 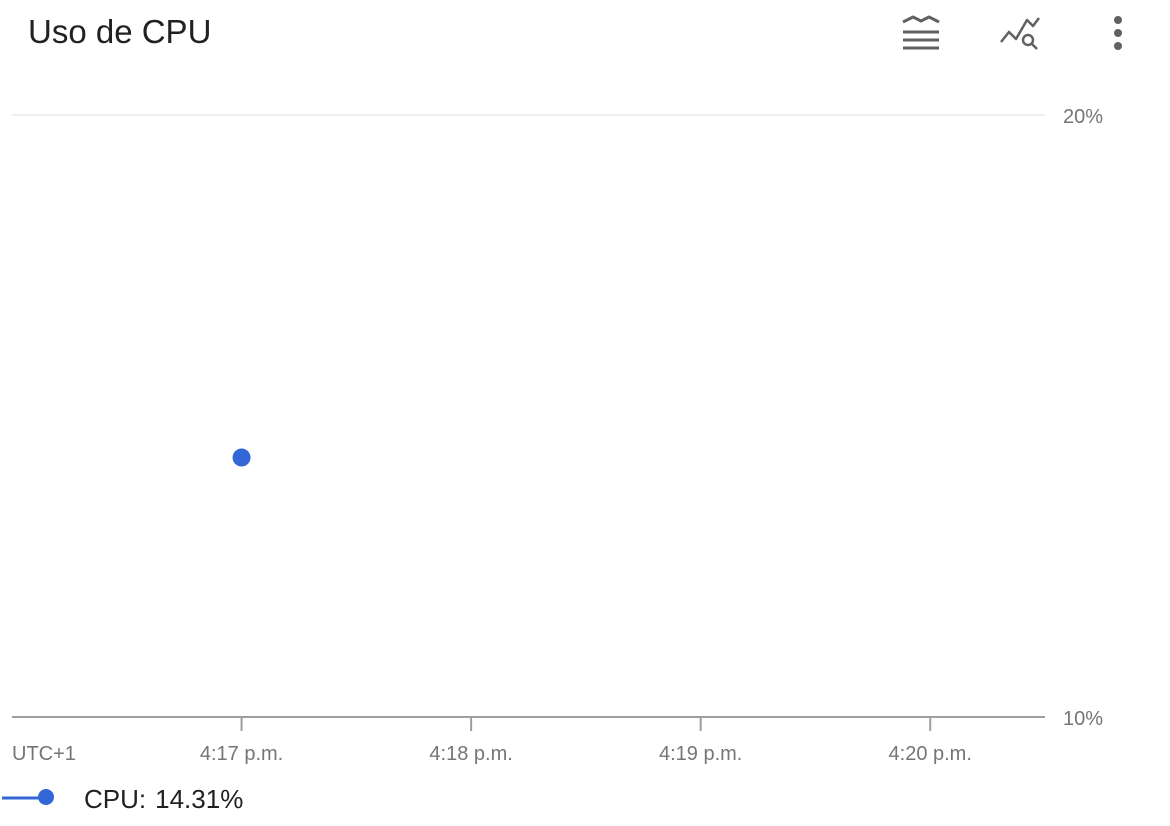 What do you see at coordinates (241, 754) in the screenshot?
I see `x-tick-label: 4:17 p.m.` at bounding box center [241, 754].